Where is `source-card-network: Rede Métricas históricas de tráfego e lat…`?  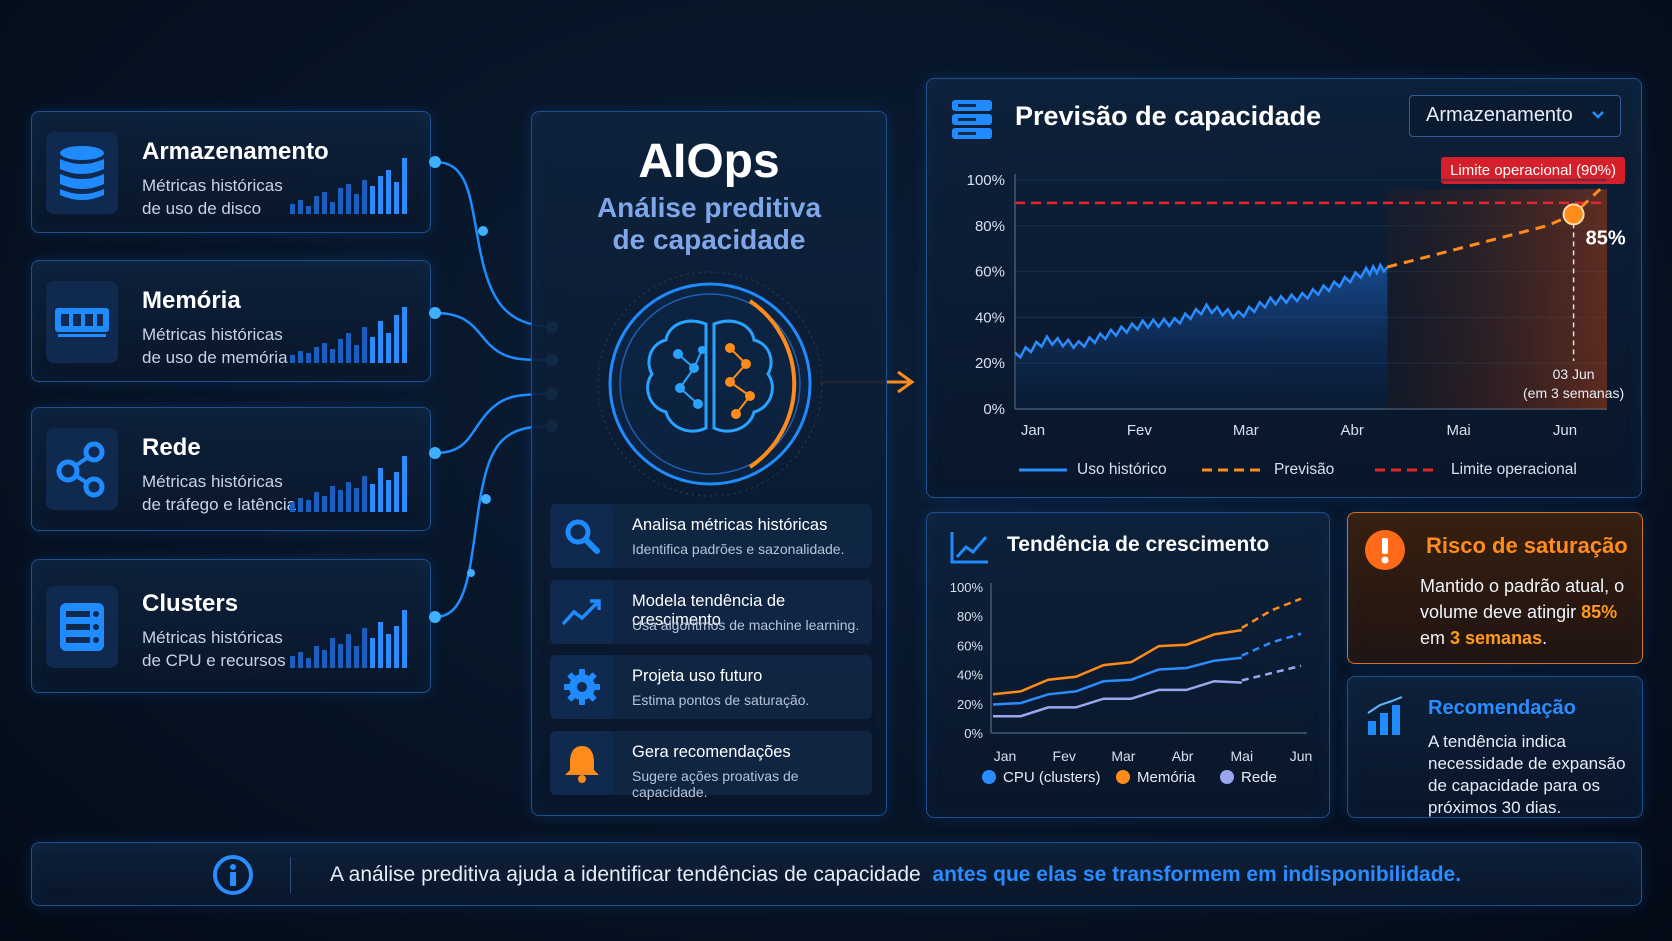 source-card-network: Rede Métricas históricas de tráfego e lat… is located at coordinates (231, 469).